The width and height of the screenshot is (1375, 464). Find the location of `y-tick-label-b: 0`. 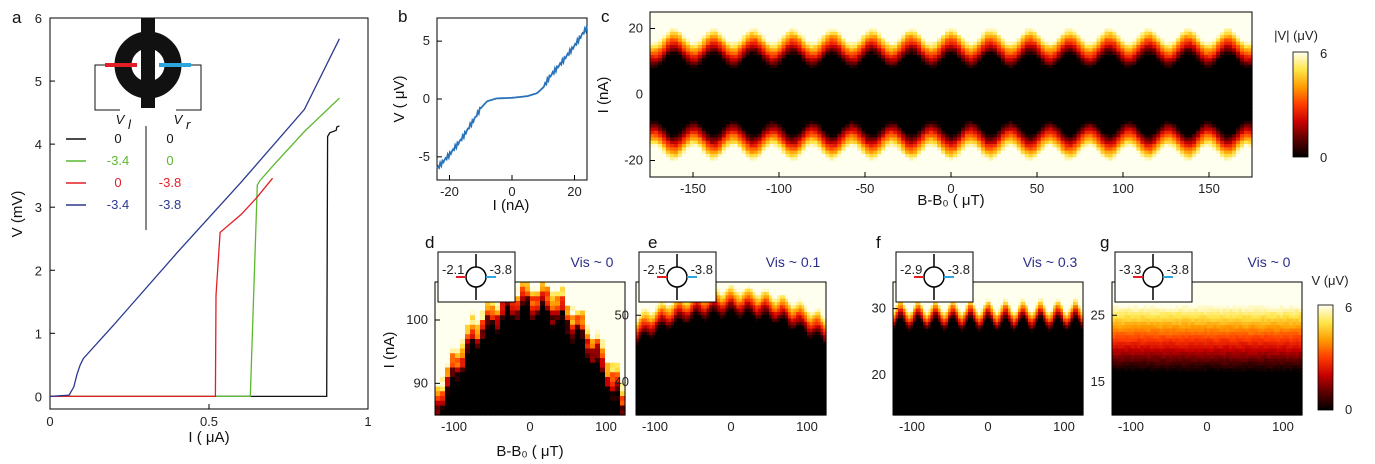

y-tick-label-b: 0 is located at coordinates (426, 98).